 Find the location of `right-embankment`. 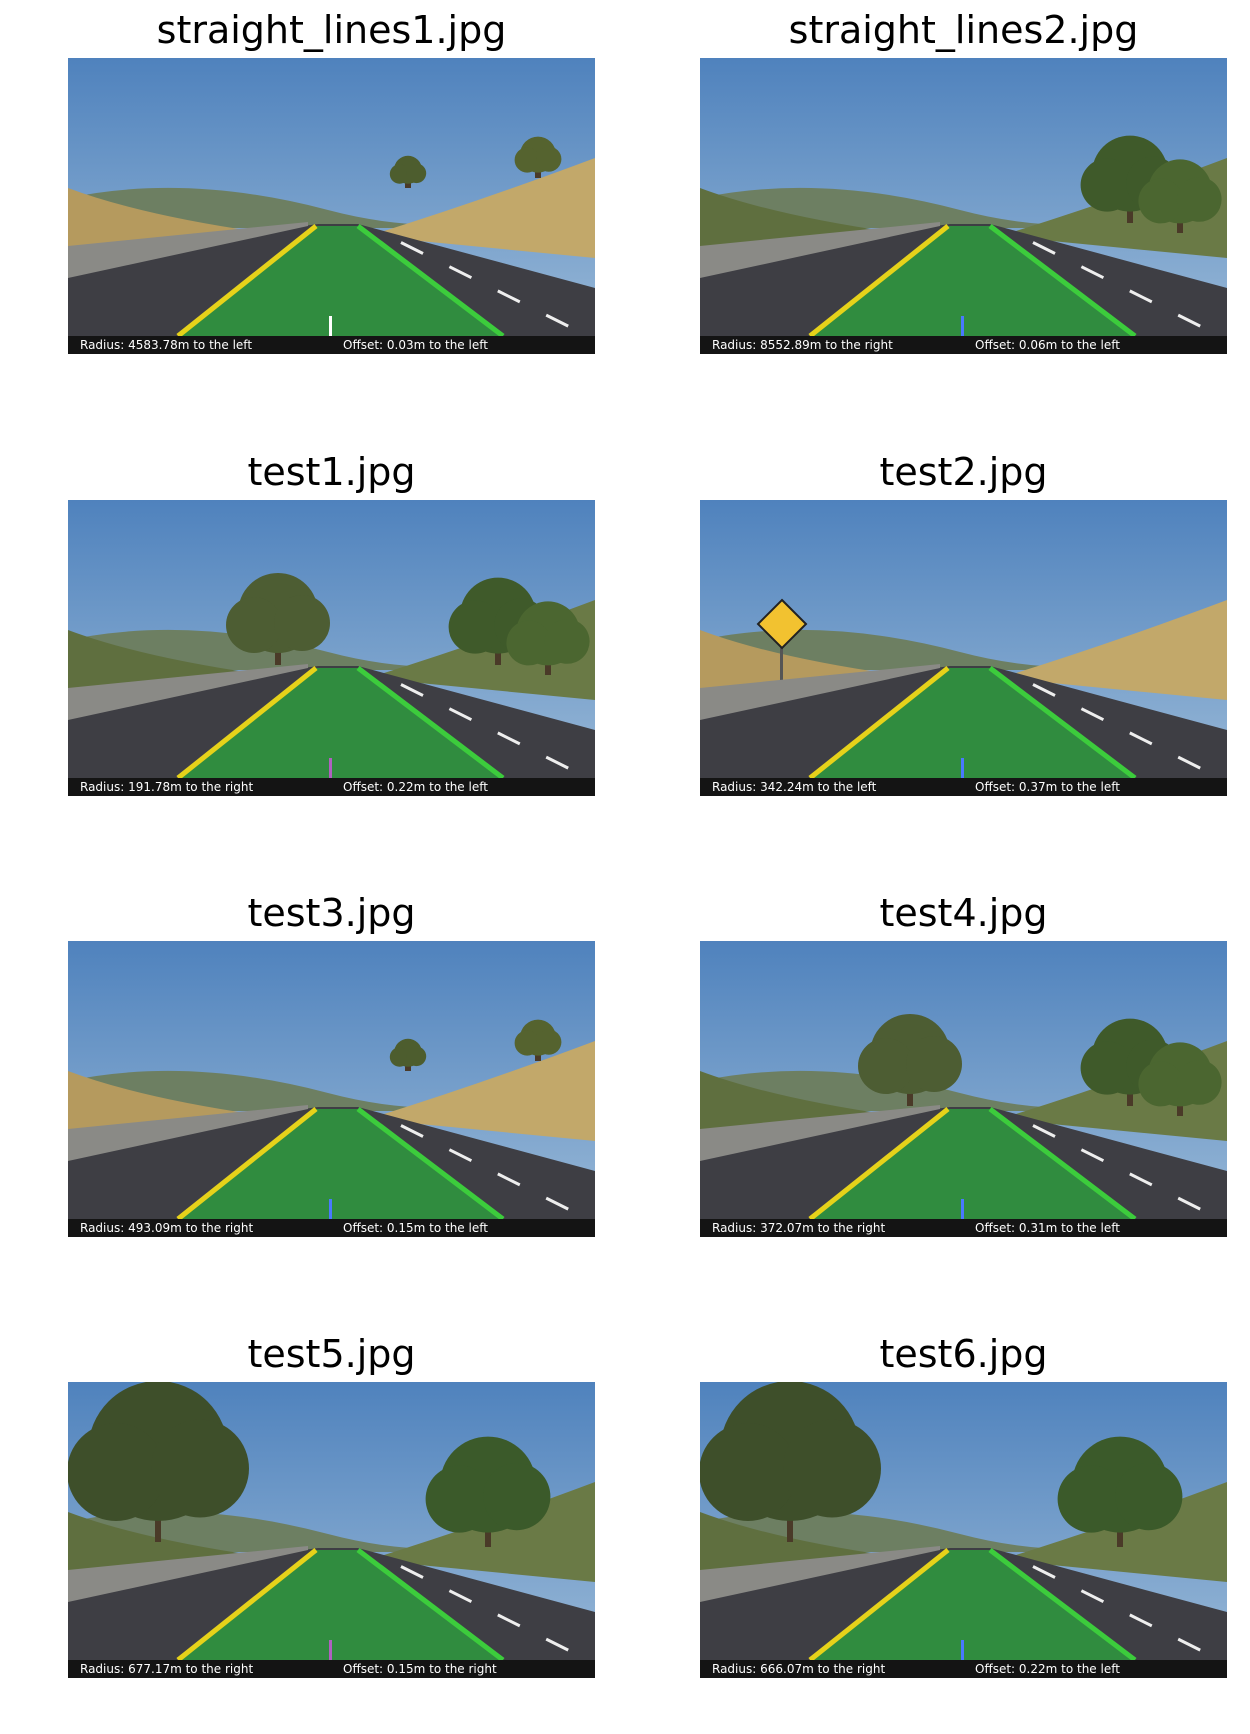

right-embankment is located at coordinates (481, 208).